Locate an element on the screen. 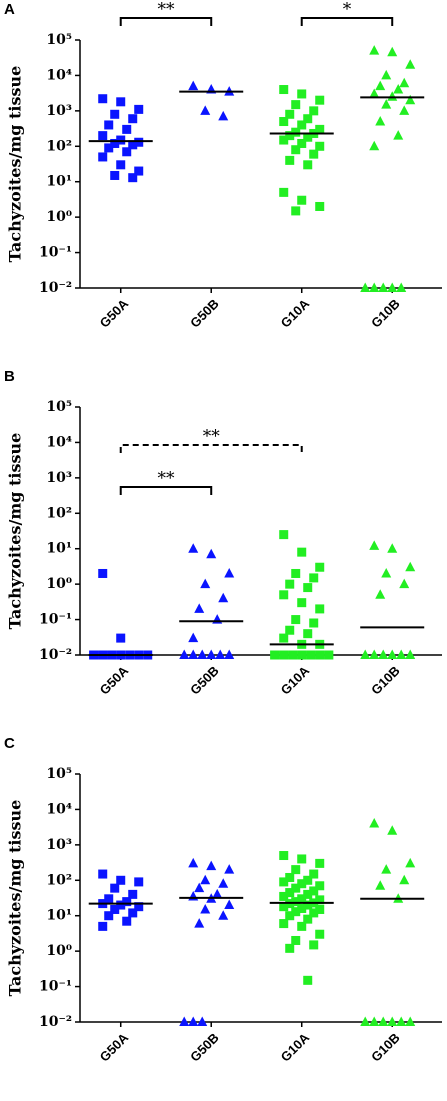 The image size is (447, 1101). x-tick-label: G10A is located at coordinates (295, 680).